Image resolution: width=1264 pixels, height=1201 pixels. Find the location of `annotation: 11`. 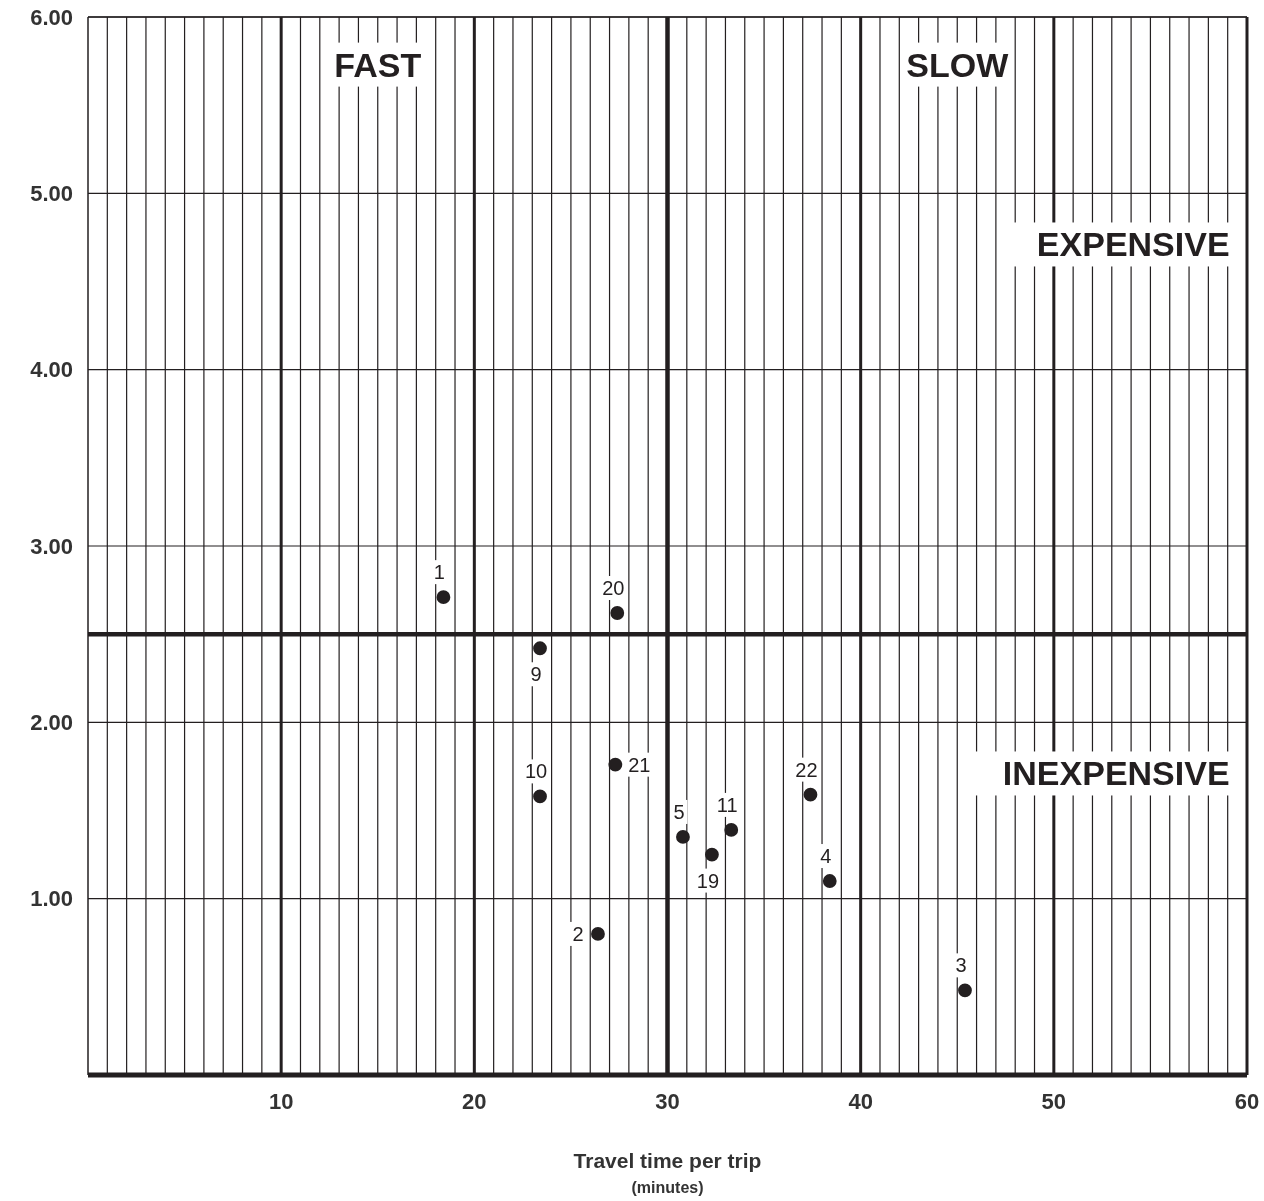

annotation: 11 is located at coordinates (727, 804).